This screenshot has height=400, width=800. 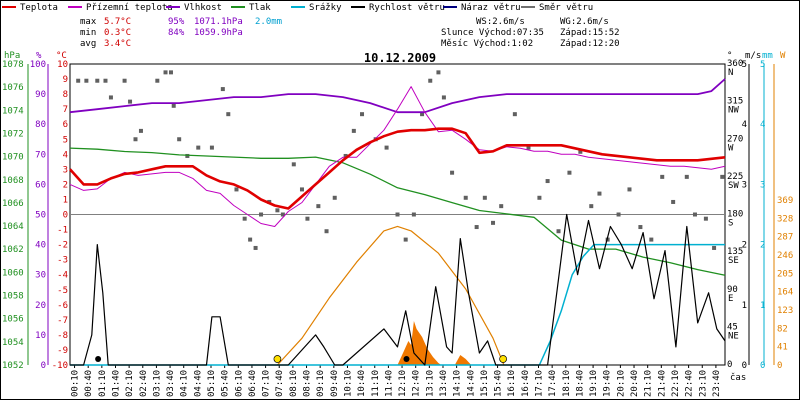 I want to click on x-tick-label: 07:10, so click(x=267, y=383).